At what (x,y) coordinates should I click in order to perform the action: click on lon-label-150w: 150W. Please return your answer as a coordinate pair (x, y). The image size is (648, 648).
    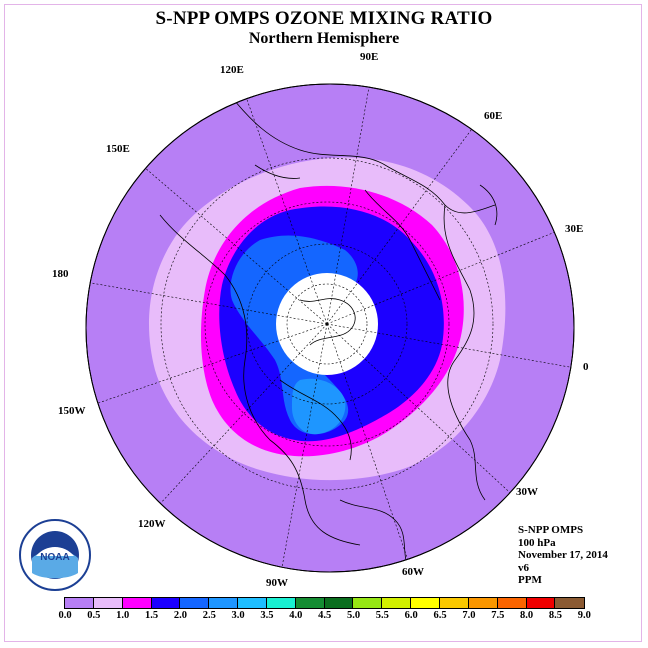
    Looking at the image, I should click on (72, 411).